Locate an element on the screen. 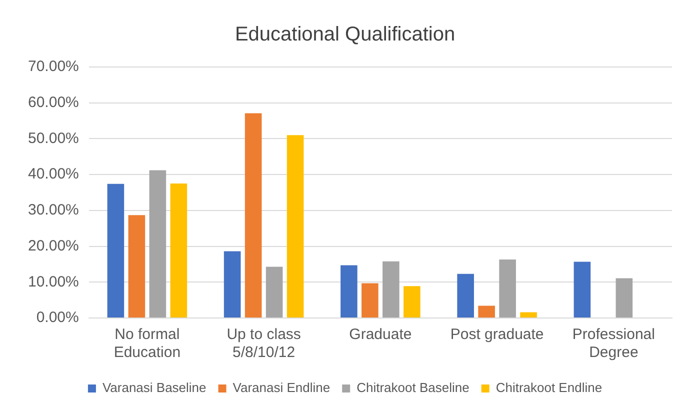 The image size is (700, 418). y-tick-label: 20.00% is located at coordinates (53, 245).